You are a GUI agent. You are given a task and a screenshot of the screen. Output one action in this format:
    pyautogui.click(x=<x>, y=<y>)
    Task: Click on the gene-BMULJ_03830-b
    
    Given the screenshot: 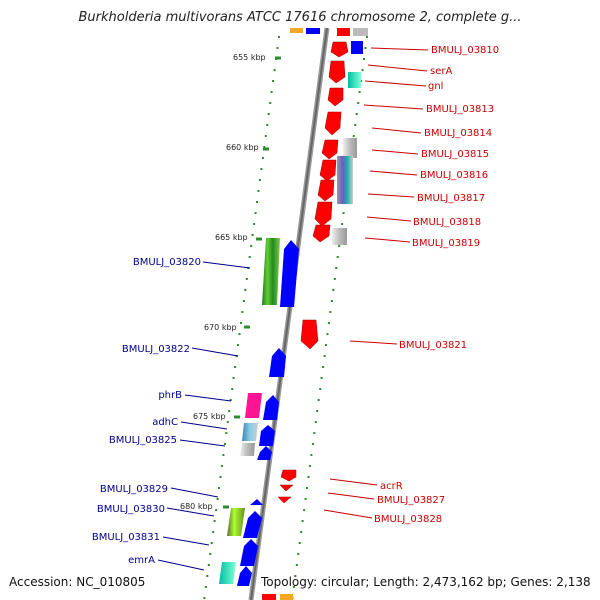 What is the action you would take?
    pyautogui.click(x=252, y=524)
    